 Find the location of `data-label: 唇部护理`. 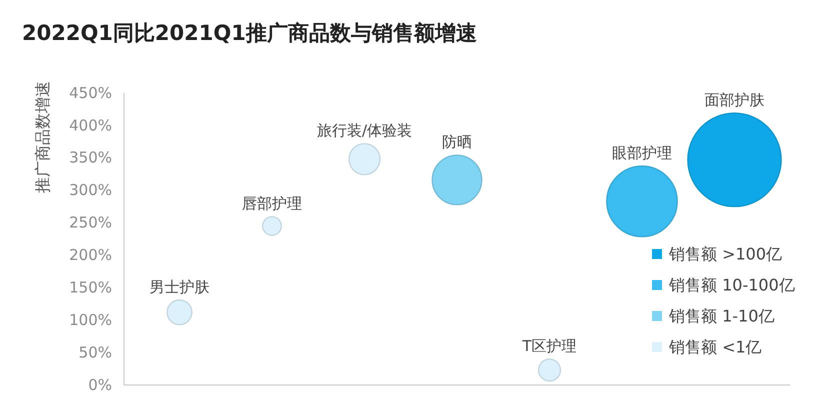

data-label: 唇部护理 is located at coordinates (272, 203).